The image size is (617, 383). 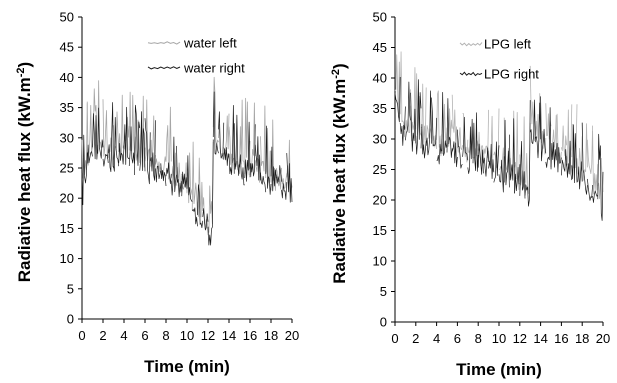 I want to click on water-x-tick-label: 12, so click(x=208, y=335).